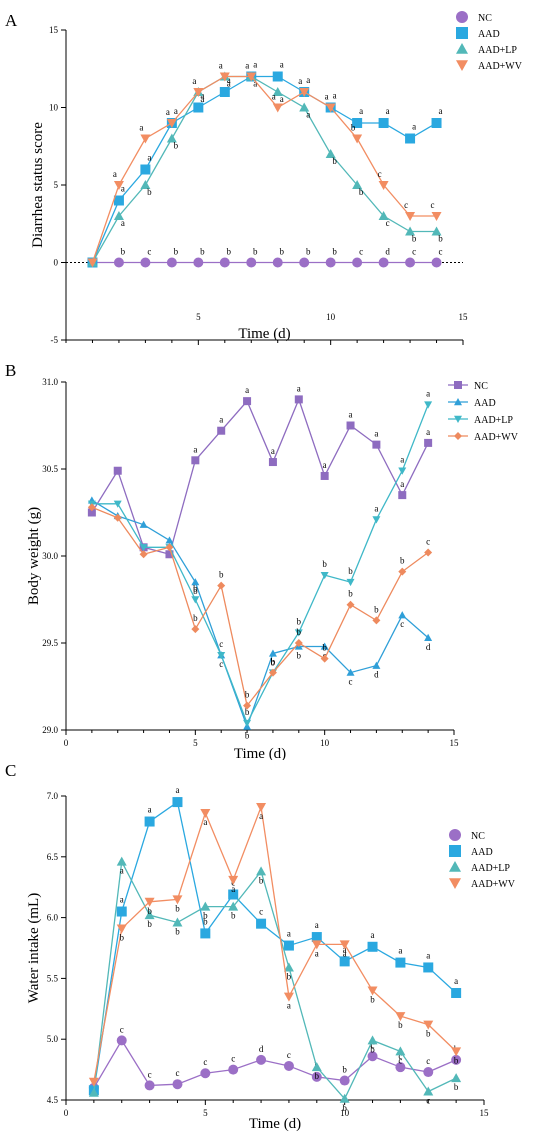 The height and width of the screenshot is (1142, 550). I want to click on x-tick-label: 10, so click(325, 743).